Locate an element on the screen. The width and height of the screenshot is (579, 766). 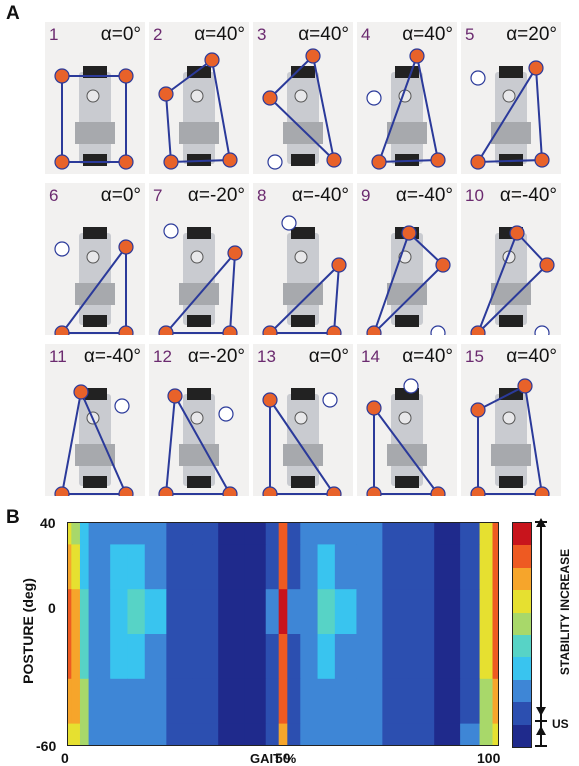
gait-frame: 4 α=40° is located at coordinates (407, 98).